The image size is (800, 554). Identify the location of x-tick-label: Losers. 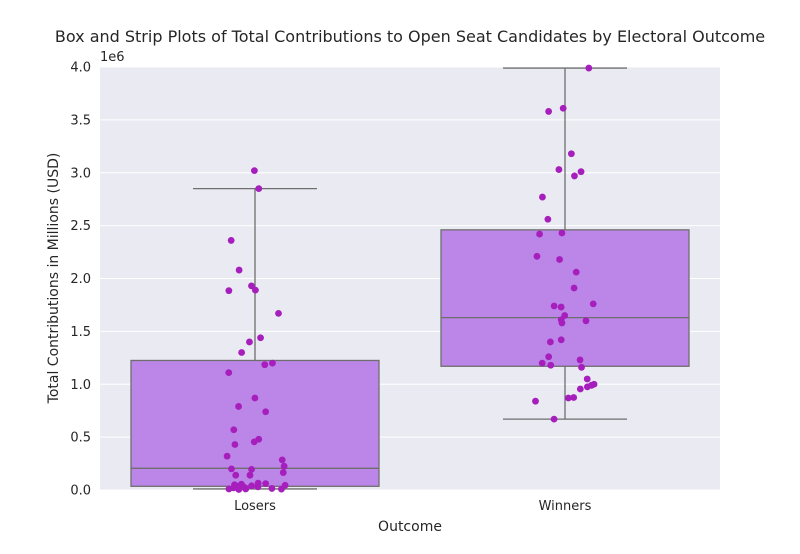
(255, 506).